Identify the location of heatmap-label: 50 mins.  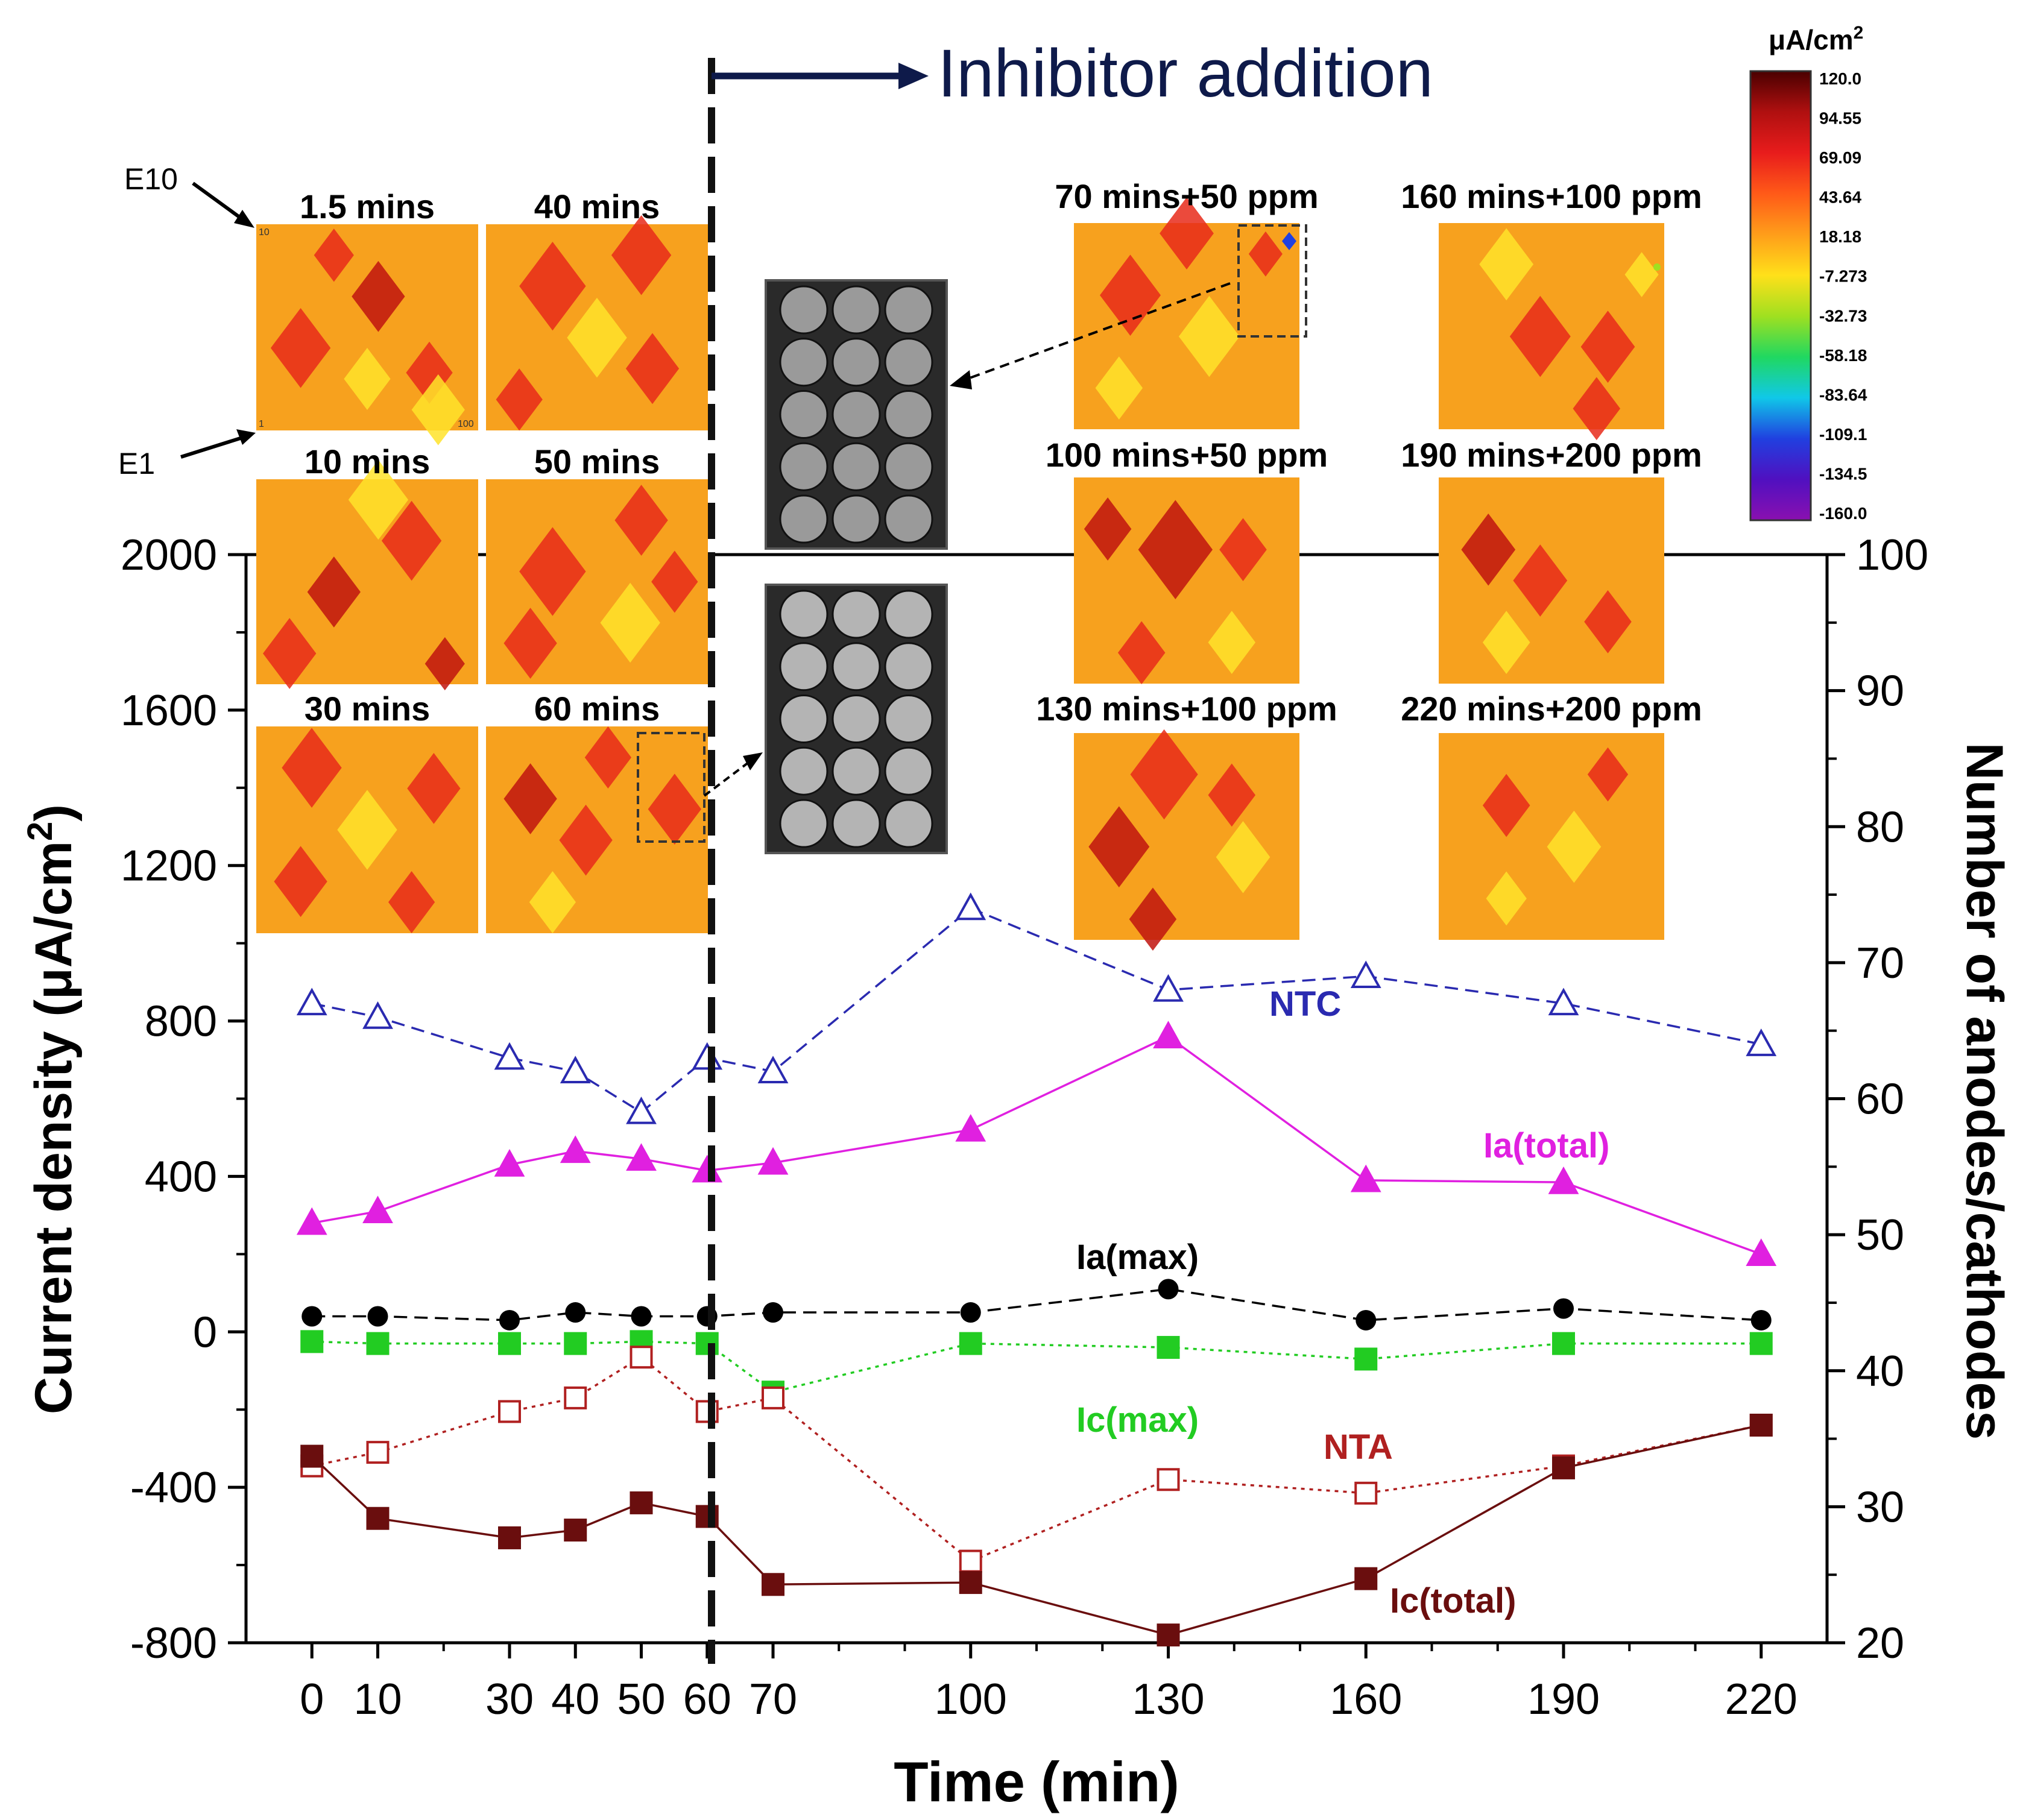
(597, 461).